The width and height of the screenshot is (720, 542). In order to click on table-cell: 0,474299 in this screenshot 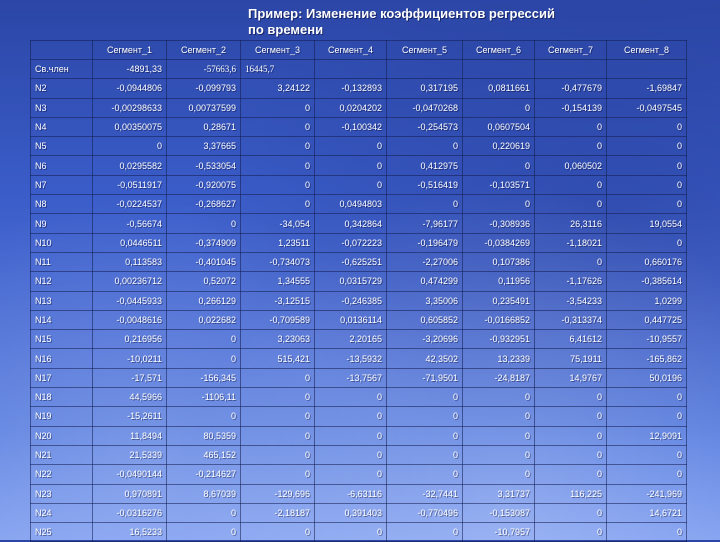, I will do `click(424, 281)`.